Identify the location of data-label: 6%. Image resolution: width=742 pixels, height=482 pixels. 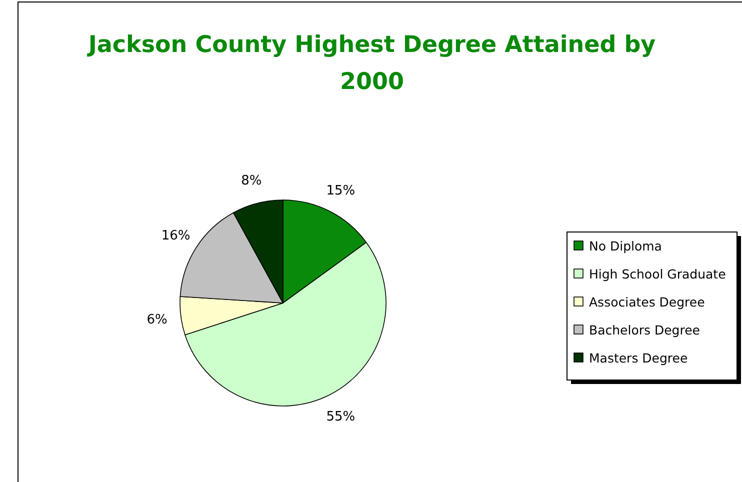
(157, 320).